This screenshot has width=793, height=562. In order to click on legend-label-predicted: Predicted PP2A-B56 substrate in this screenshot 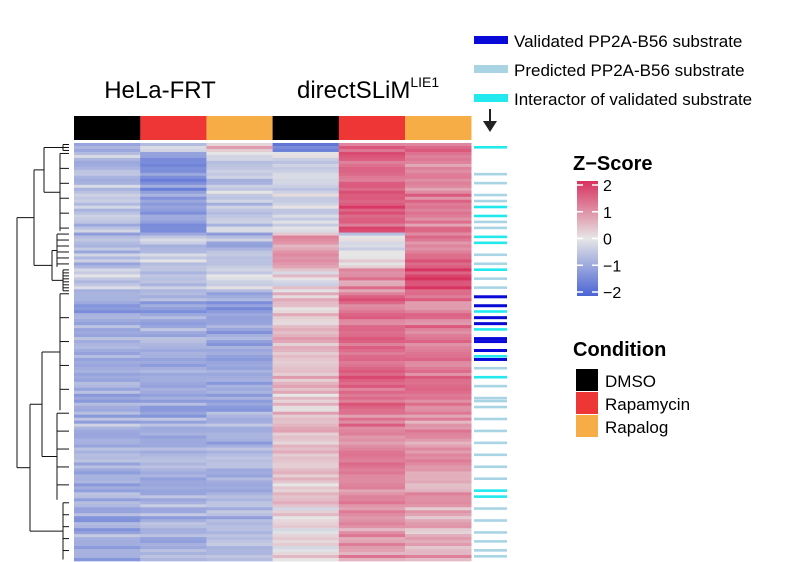, I will do `click(629, 70)`.